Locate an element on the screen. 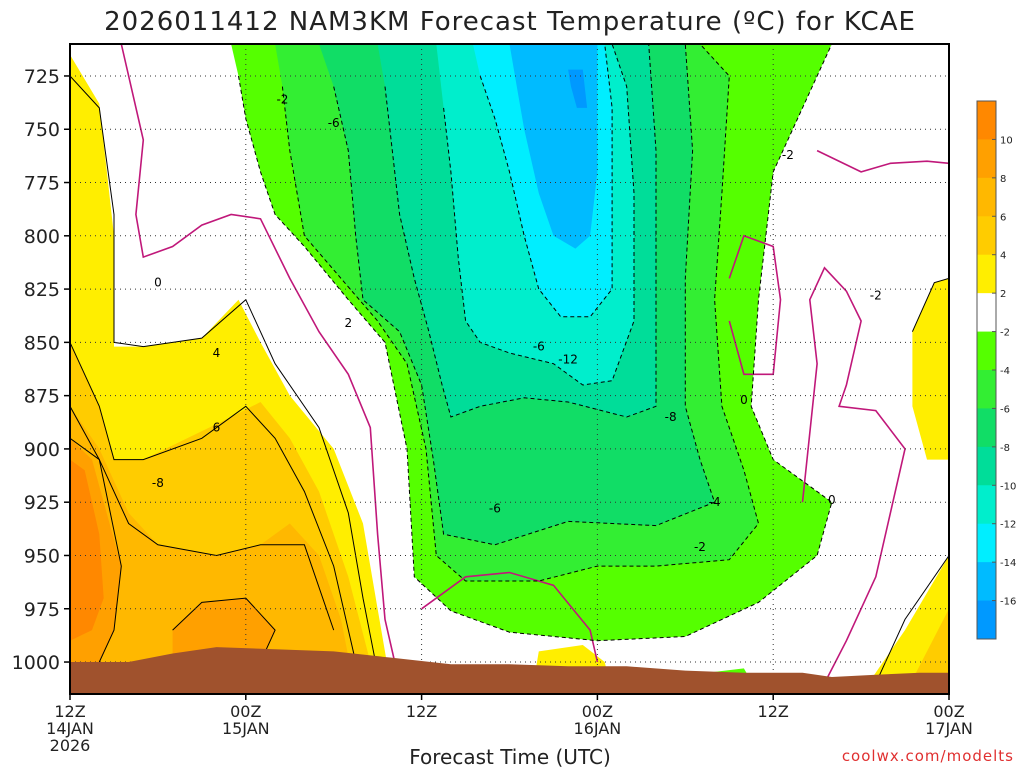 Image resolution: width=1024 pixels, height=768 pixels. contour-warm-2d is located at coordinates (930, 304).